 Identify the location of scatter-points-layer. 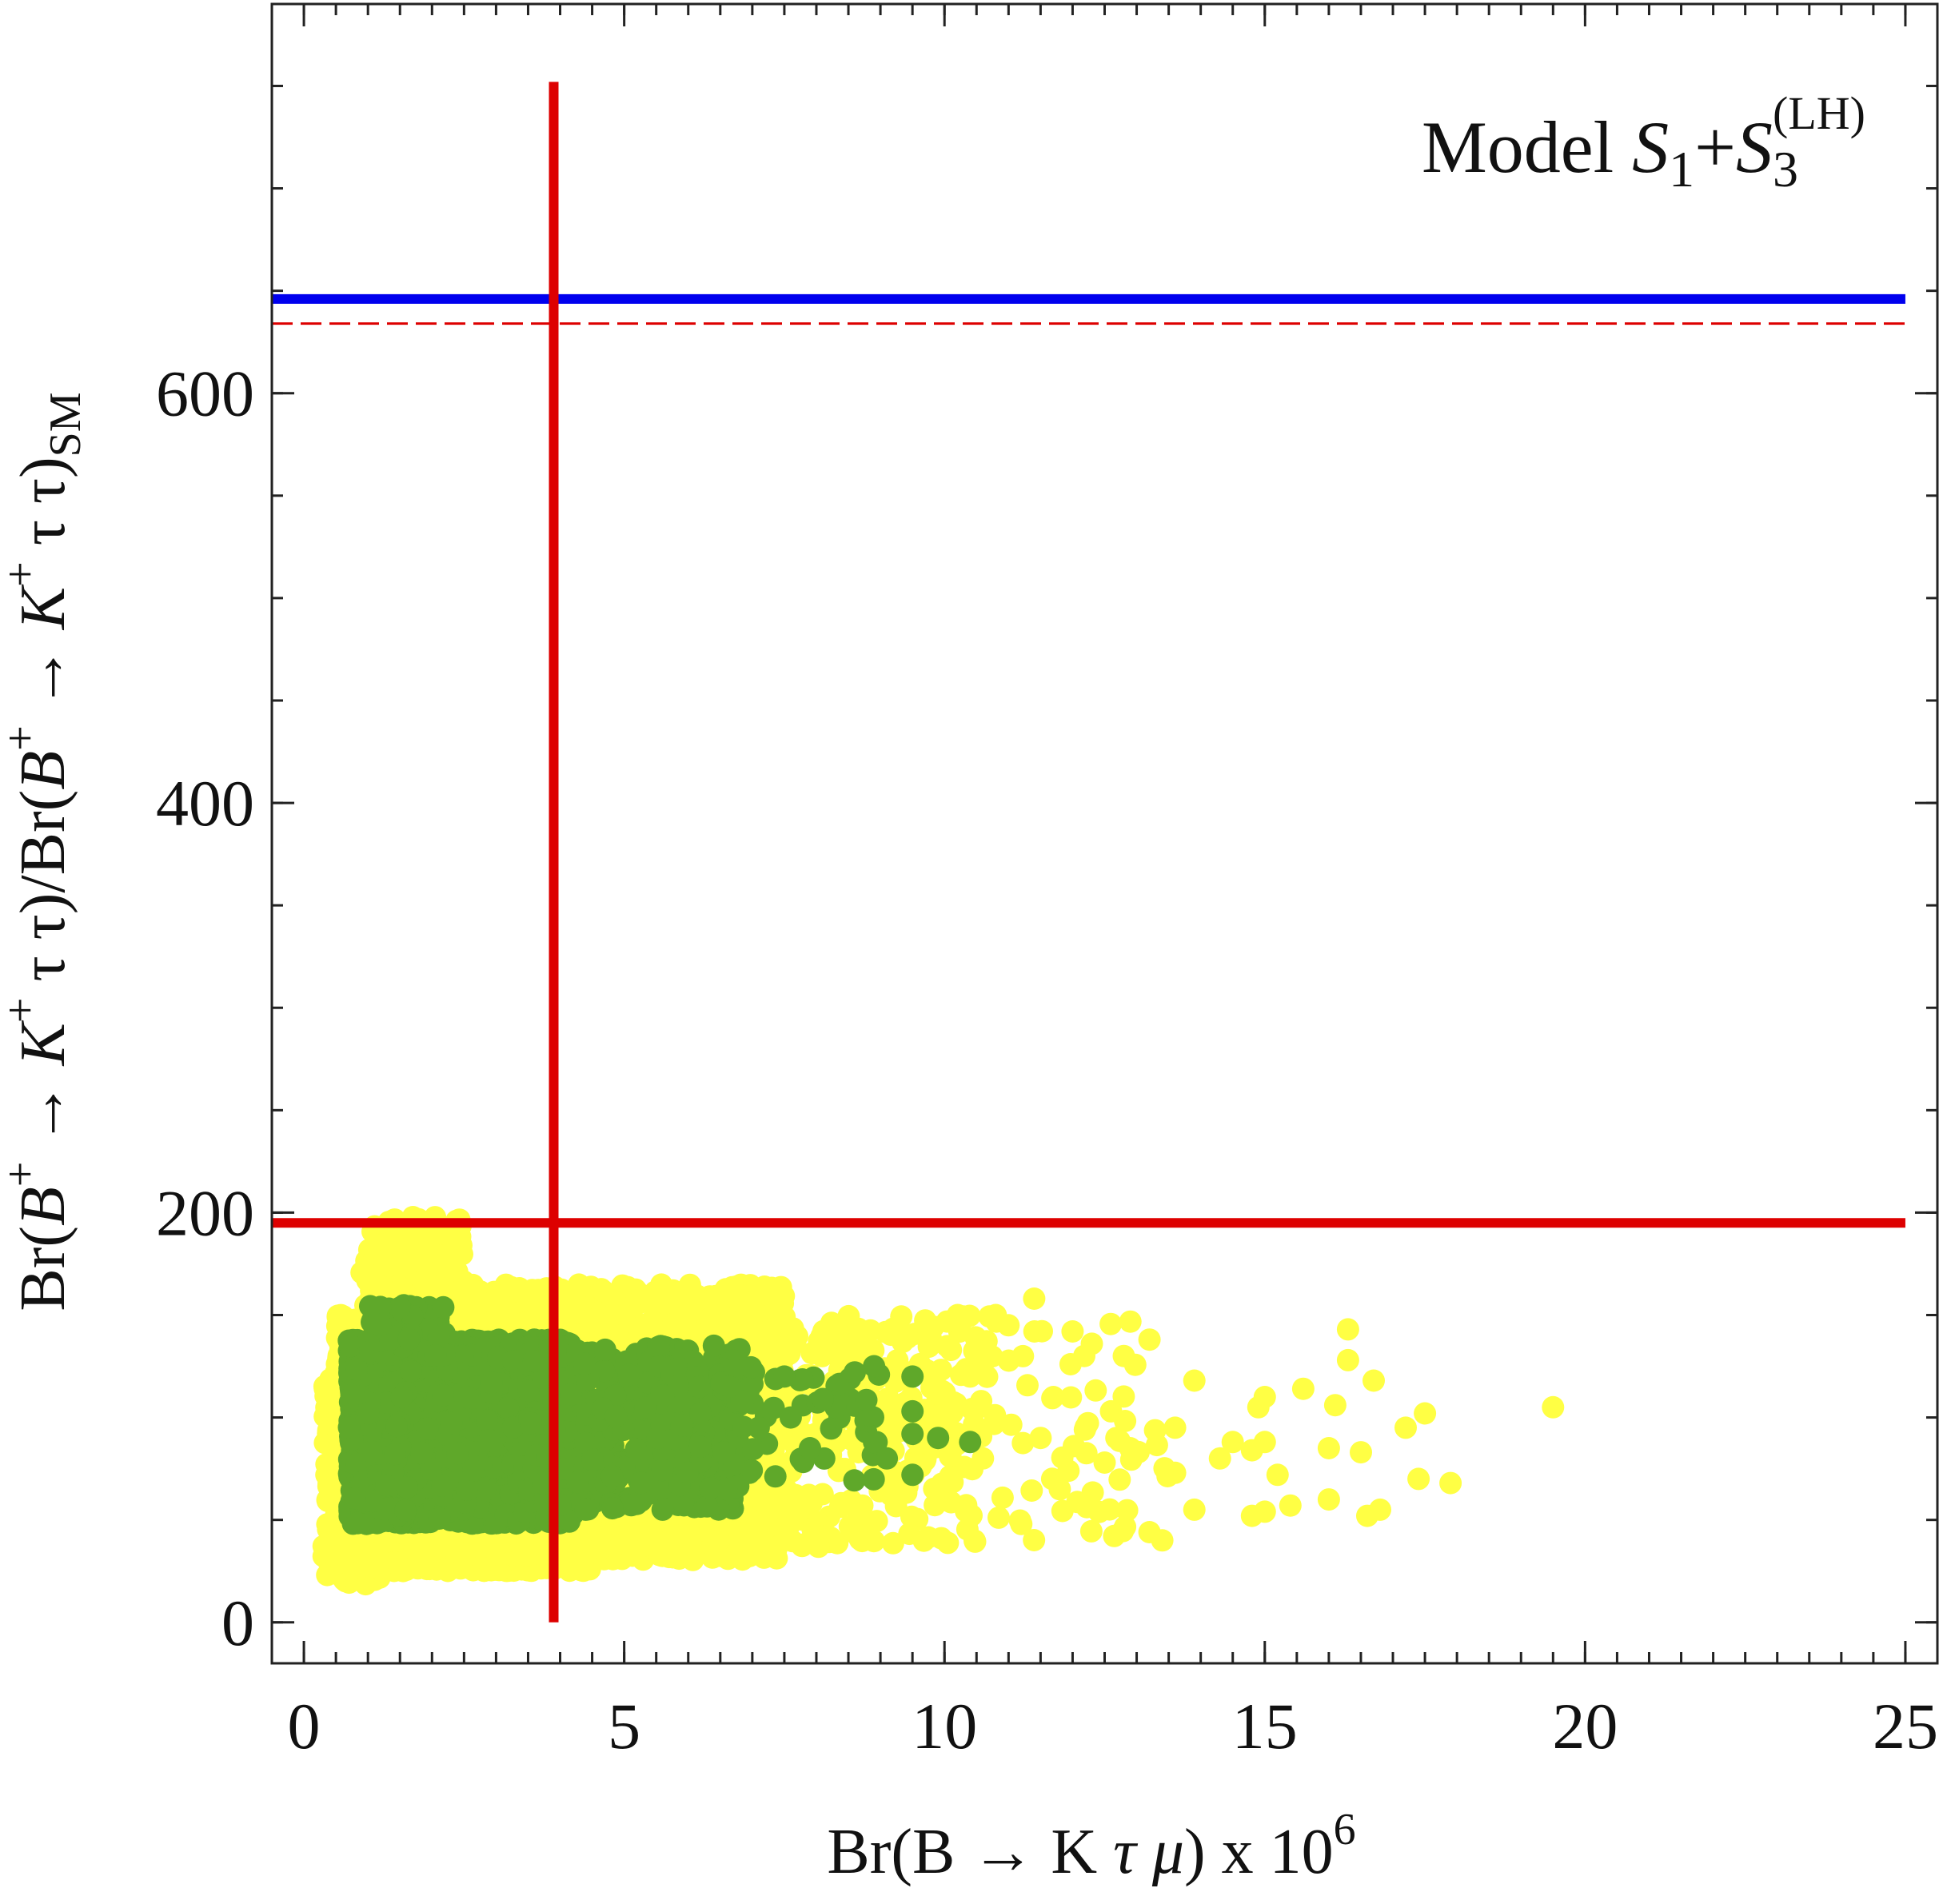
(939, 1401).